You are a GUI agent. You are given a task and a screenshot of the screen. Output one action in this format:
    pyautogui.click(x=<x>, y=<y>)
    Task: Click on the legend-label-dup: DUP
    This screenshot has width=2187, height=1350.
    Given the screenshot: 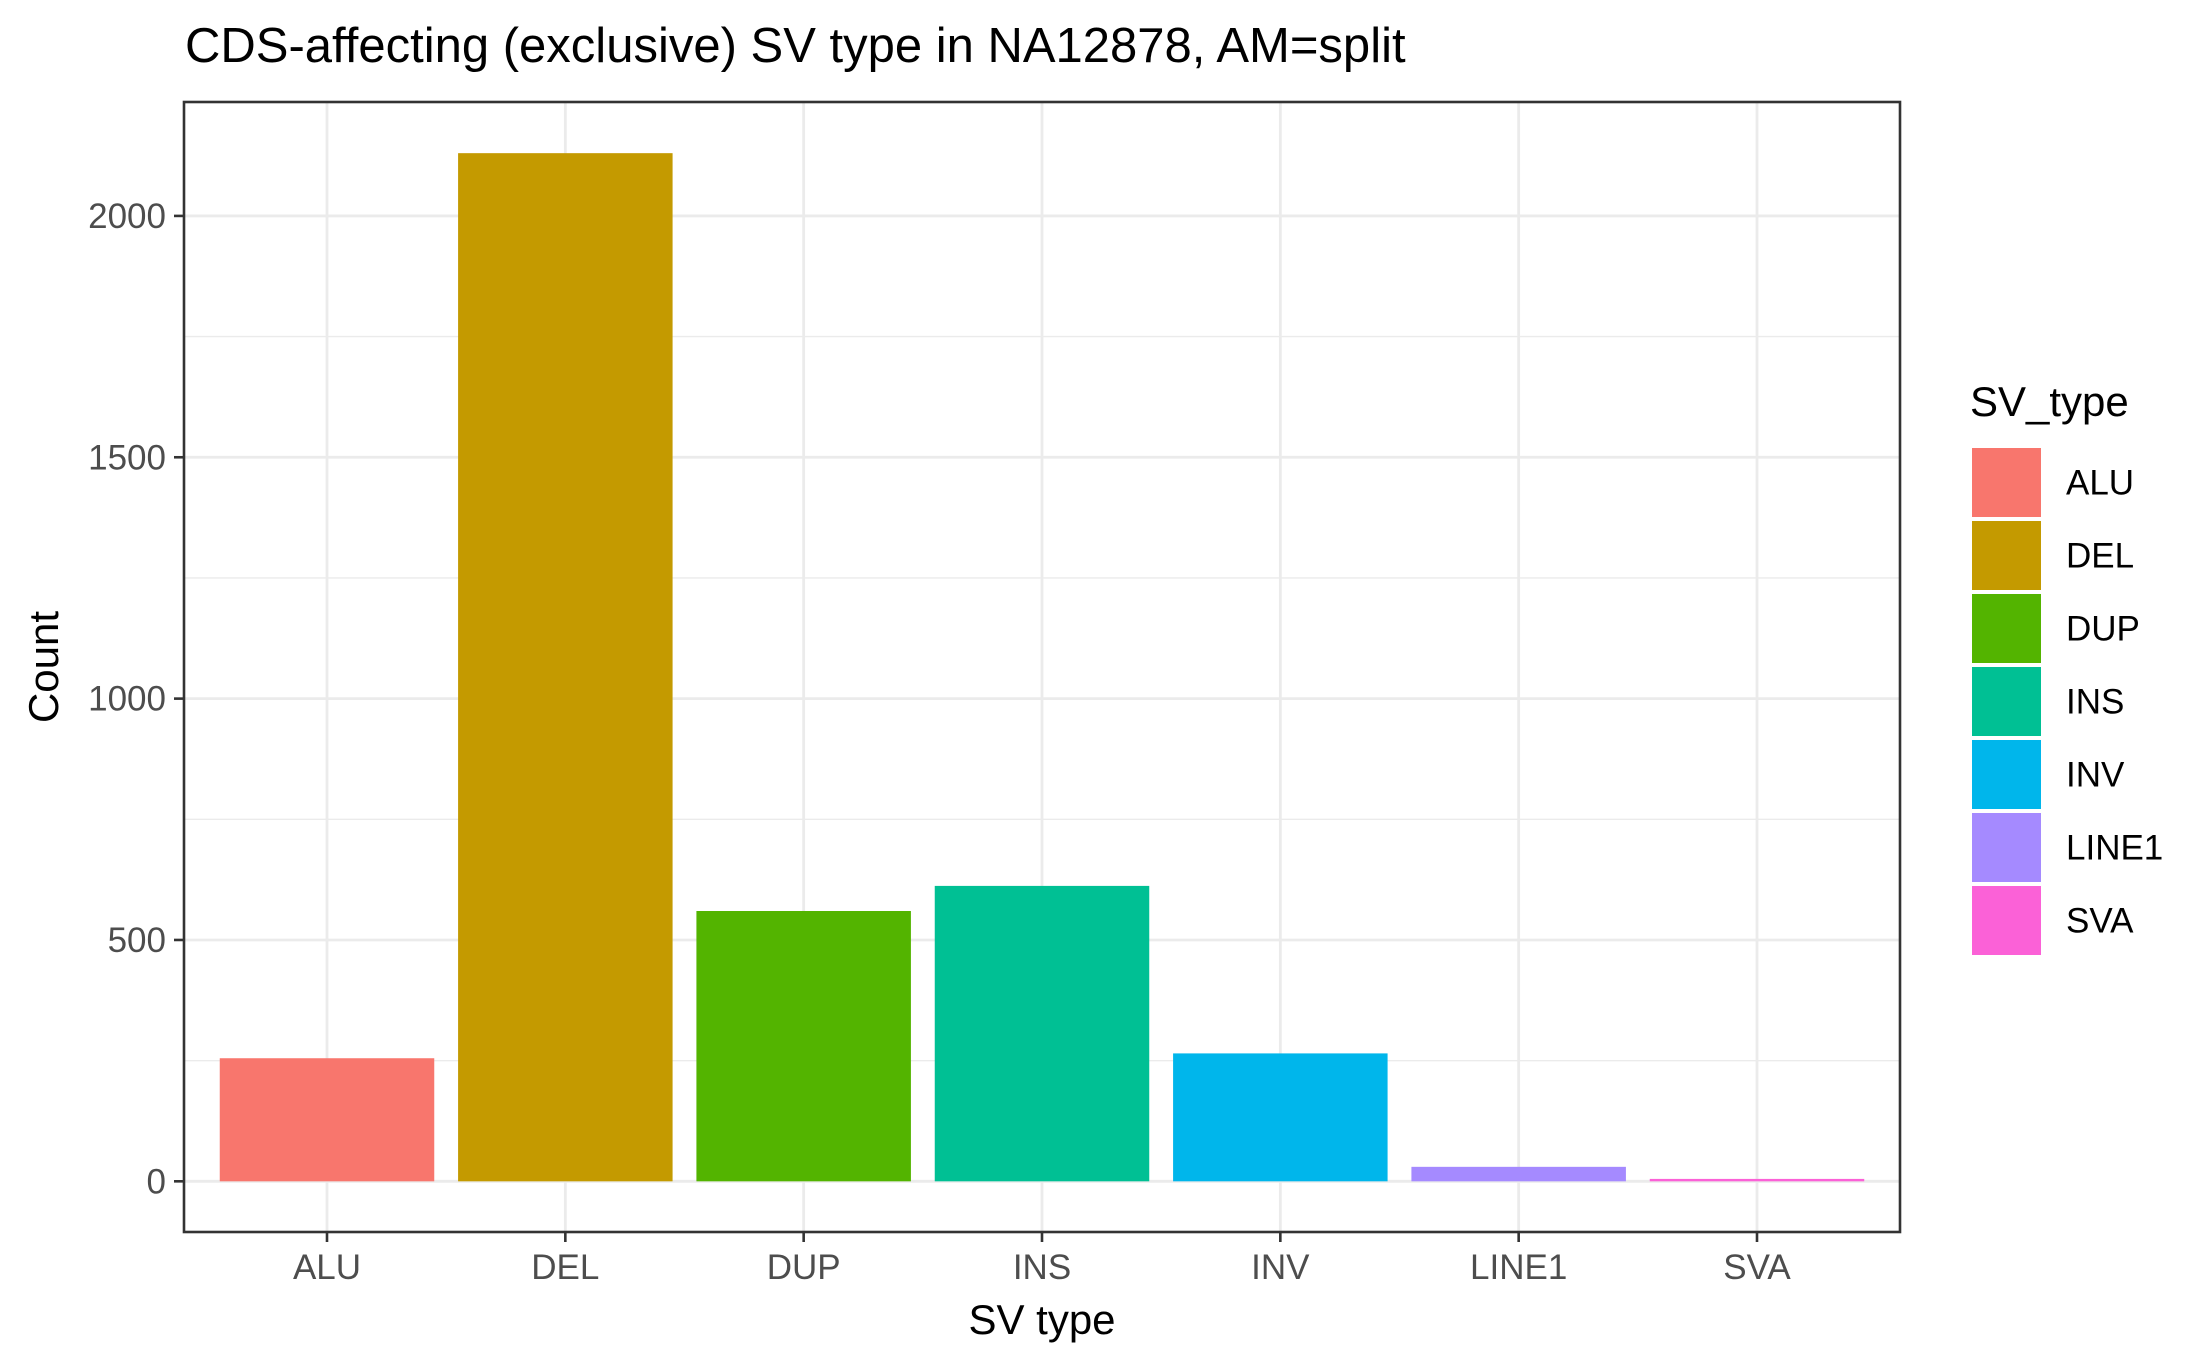 What is the action you would take?
    pyautogui.click(x=2103, y=629)
    